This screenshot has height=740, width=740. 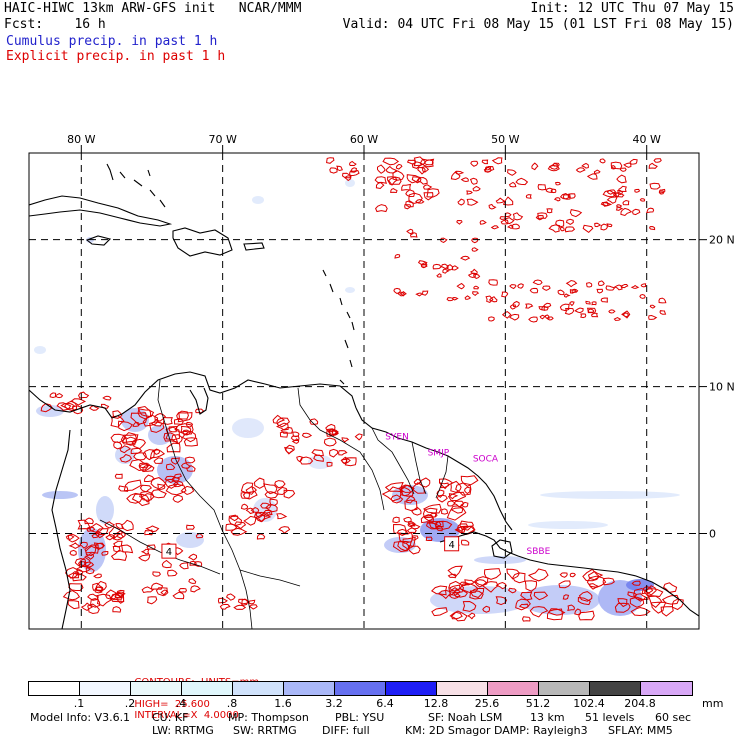 I want to click on legend-value: .2, so click(x=130, y=703).